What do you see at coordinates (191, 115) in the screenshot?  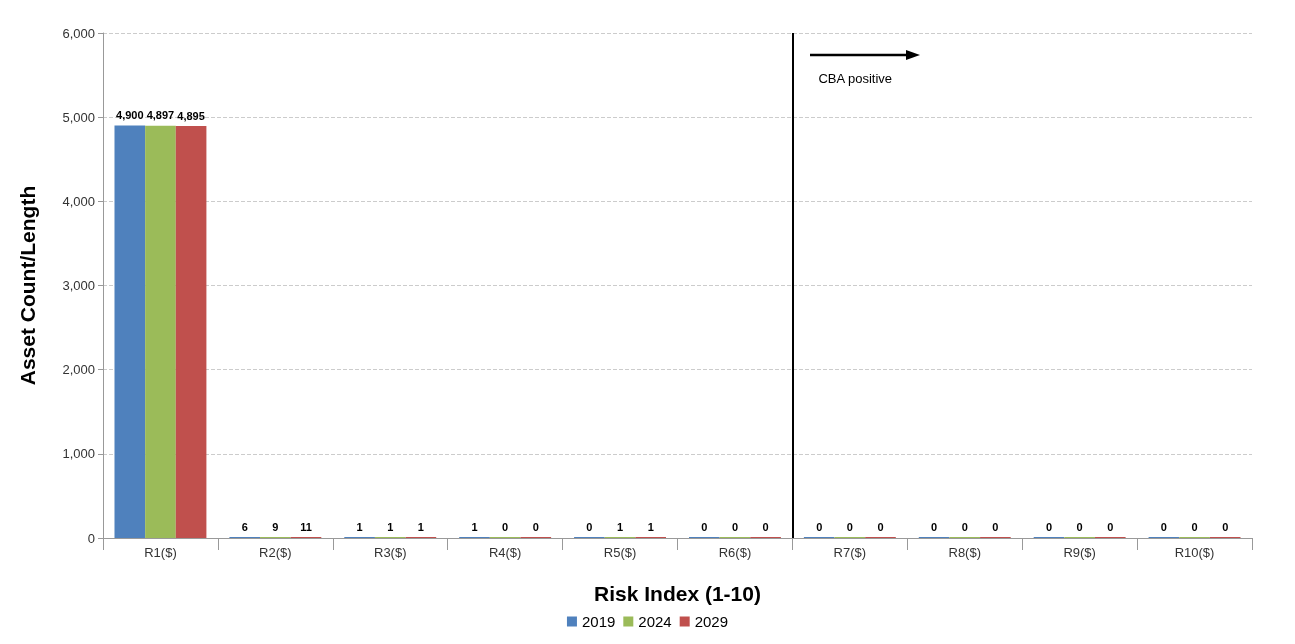 I see `data-label: 4,895` at bounding box center [191, 115].